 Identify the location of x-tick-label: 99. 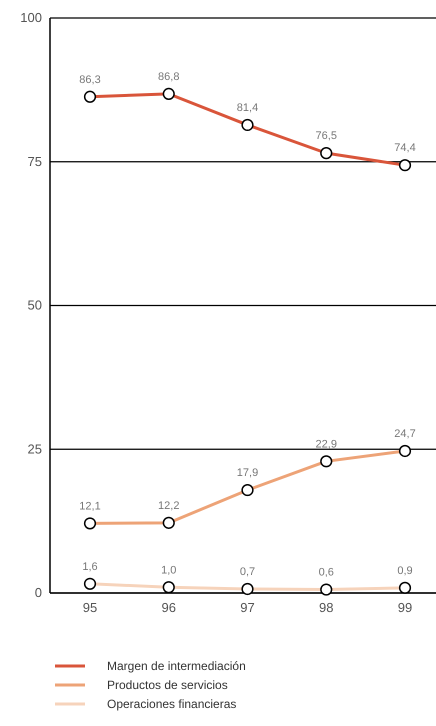
(405, 608).